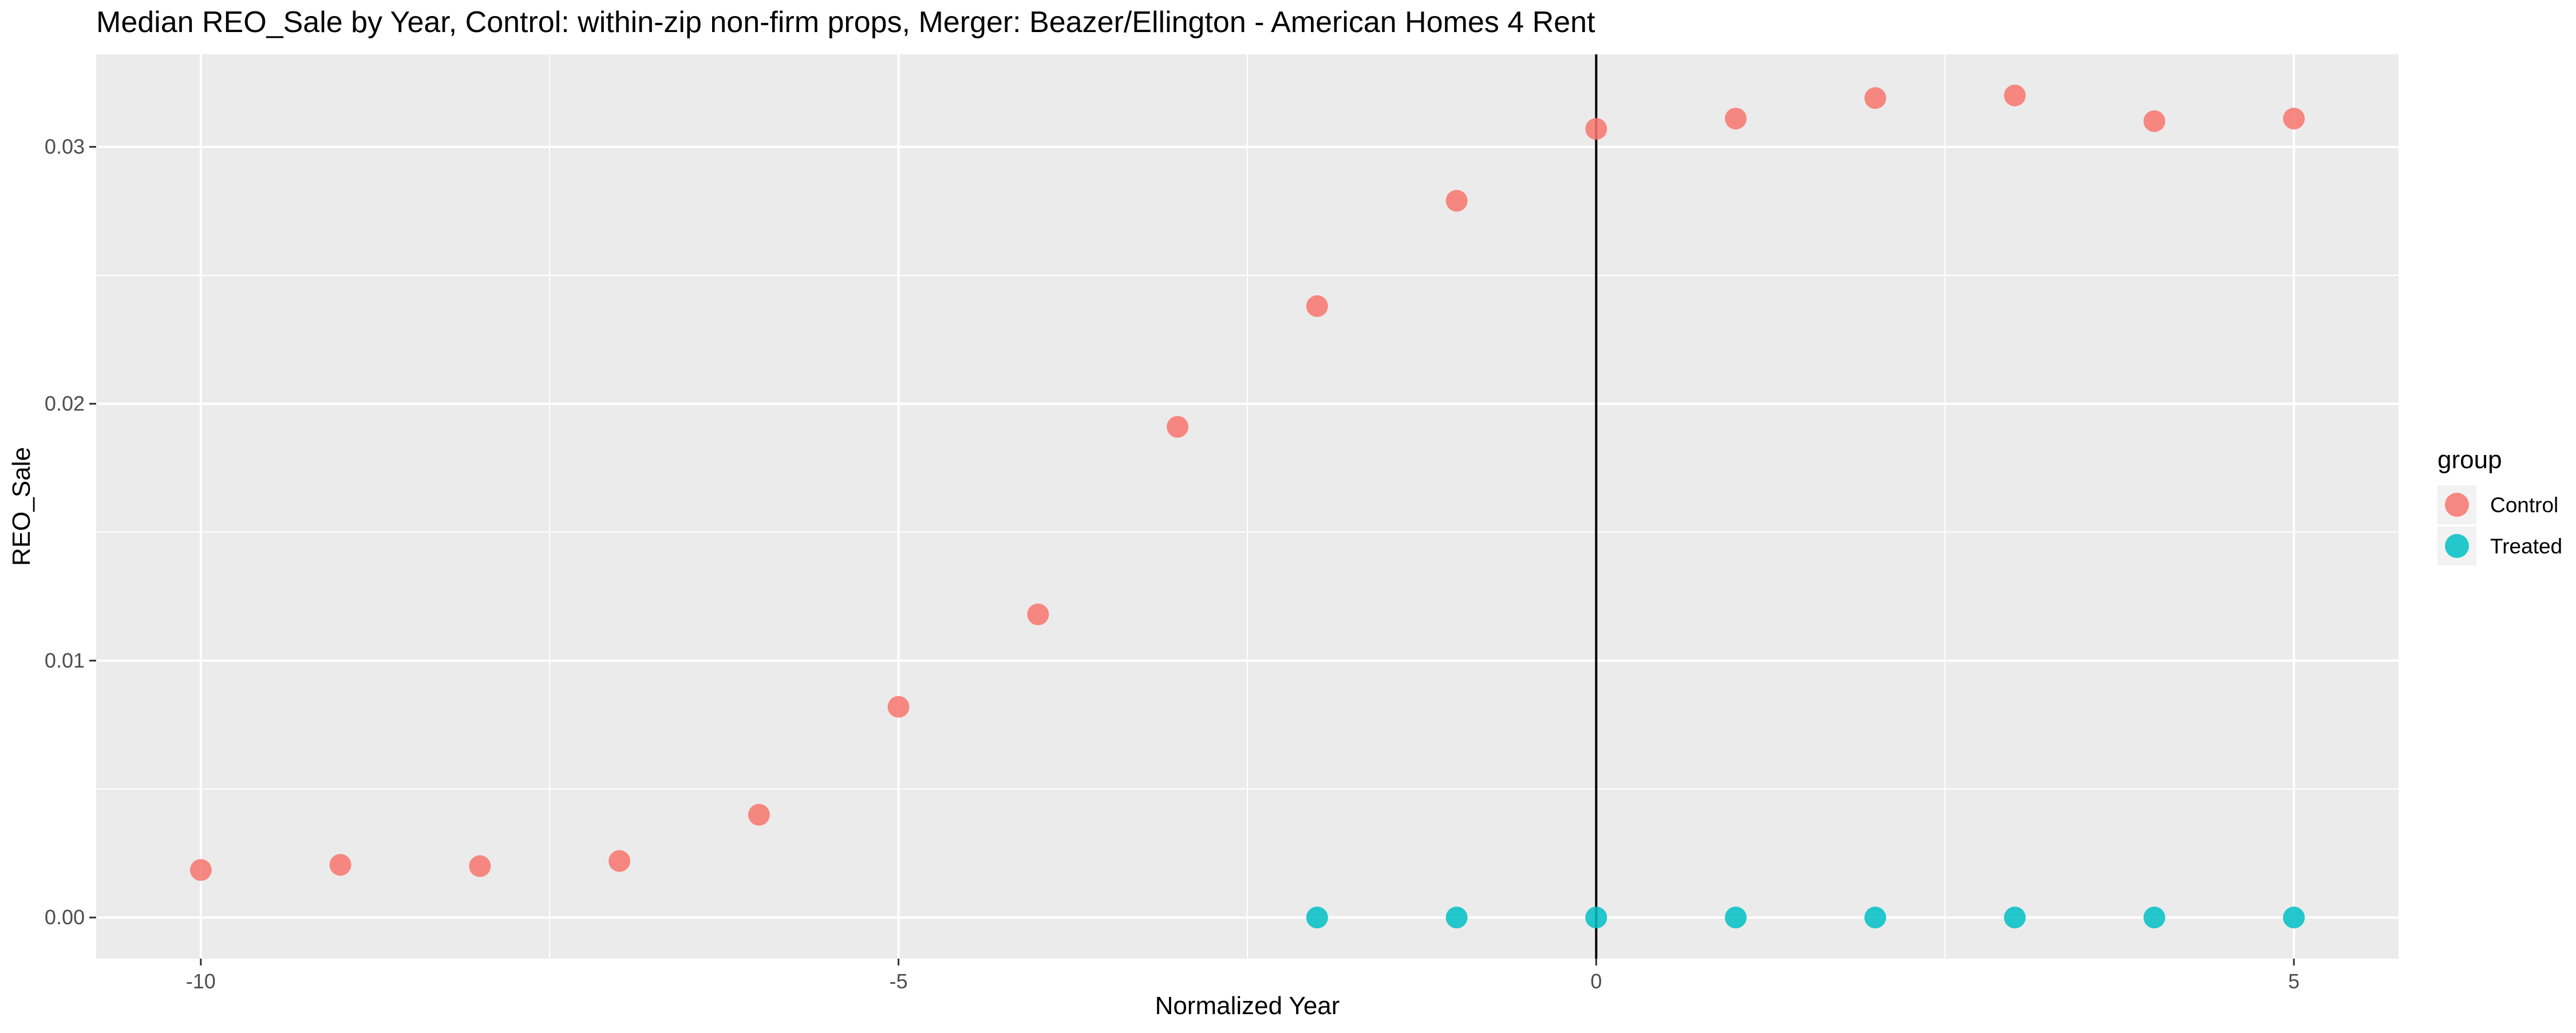  Describe the element at coordinates (201, 981) in the screenshot. I see `x-tick-label: -10` at that location.